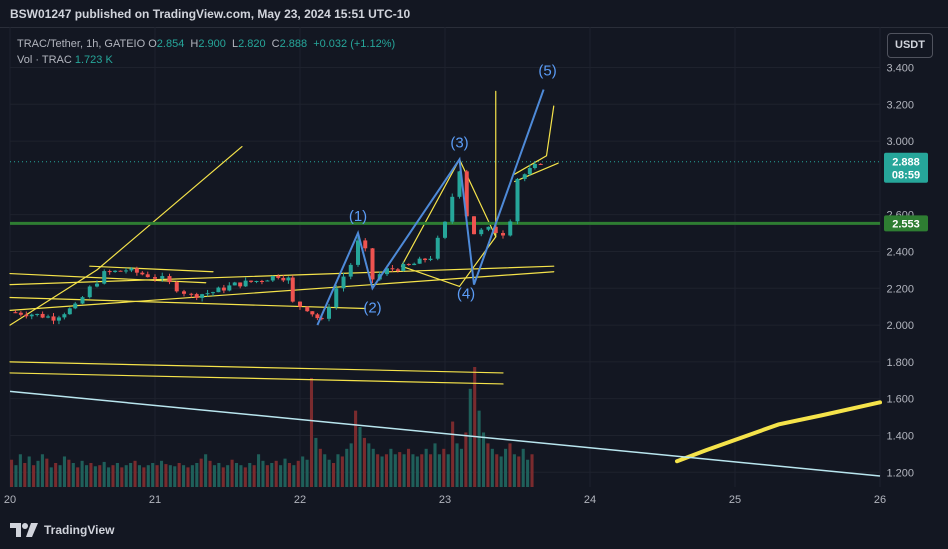  What do you see at coordinates (910, 45) in the screenshot?
I see `currency-button: USDT` at bounding box center [910, 45].